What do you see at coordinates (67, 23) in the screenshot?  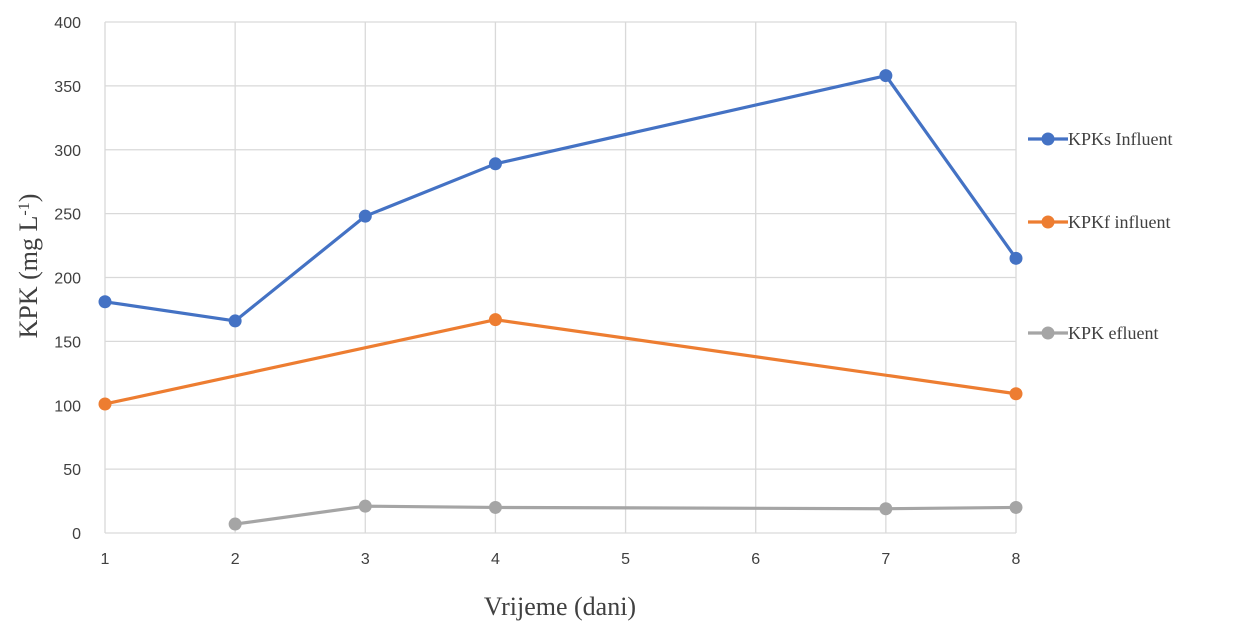 I see `y-tick-label: 400` at bounding box center [67, 23].